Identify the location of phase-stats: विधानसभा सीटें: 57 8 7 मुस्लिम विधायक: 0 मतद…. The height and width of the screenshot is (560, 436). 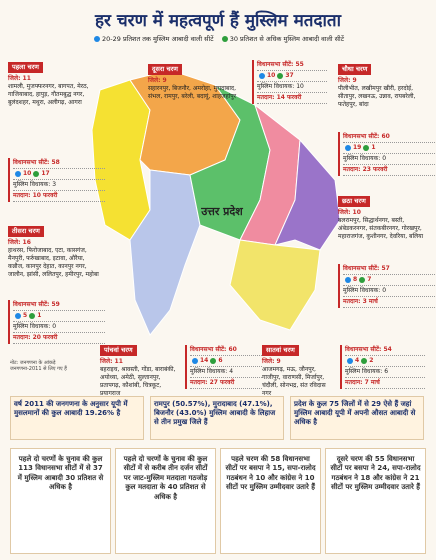
(386, 286).